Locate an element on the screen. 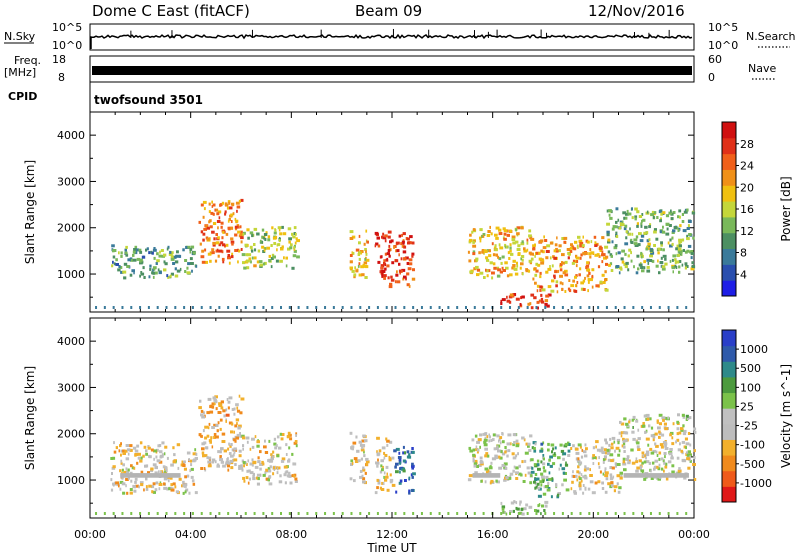 The image size is (800, 554). power-near-range-cell is located at coordinates (351, 307).